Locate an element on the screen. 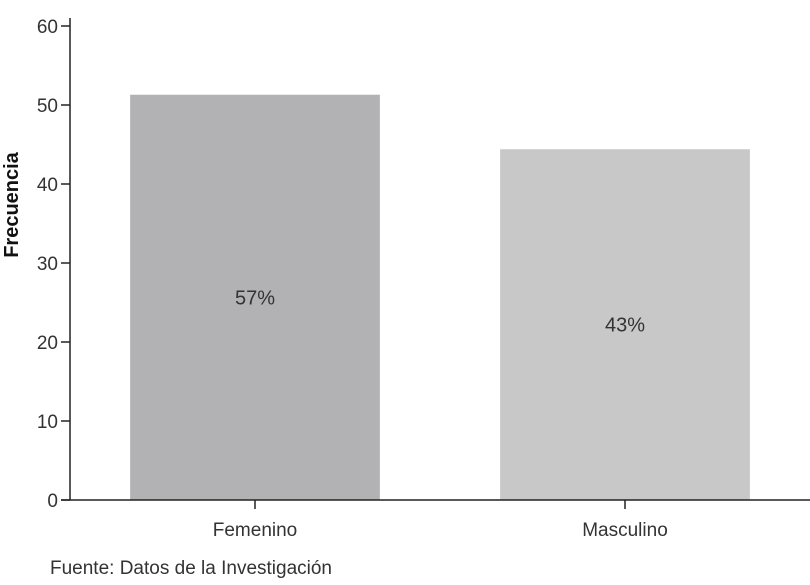 Image resolution: width=810 pixels, height=585 pixels. y-tick-label-60: 60 is located at coordinates (47, 27).